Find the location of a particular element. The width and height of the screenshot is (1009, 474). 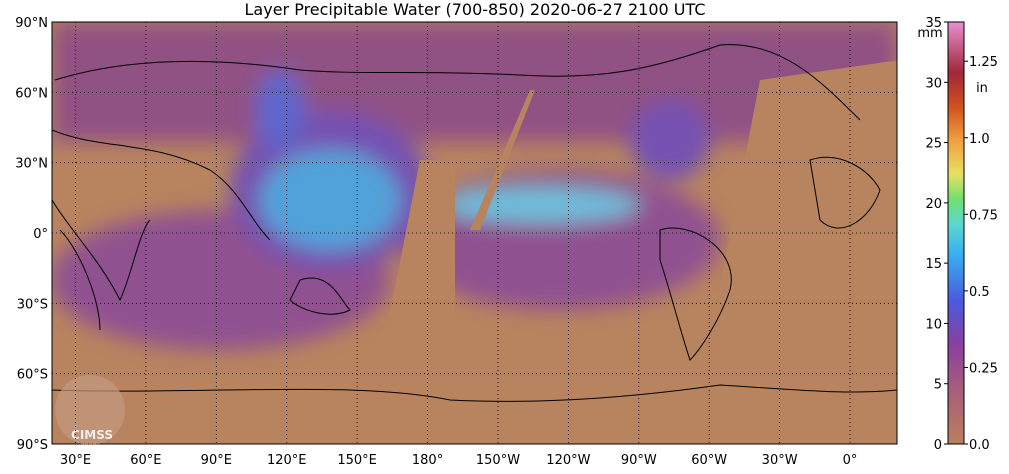

colorbar-mm-label: 20 is located at coordinates (933, 204).